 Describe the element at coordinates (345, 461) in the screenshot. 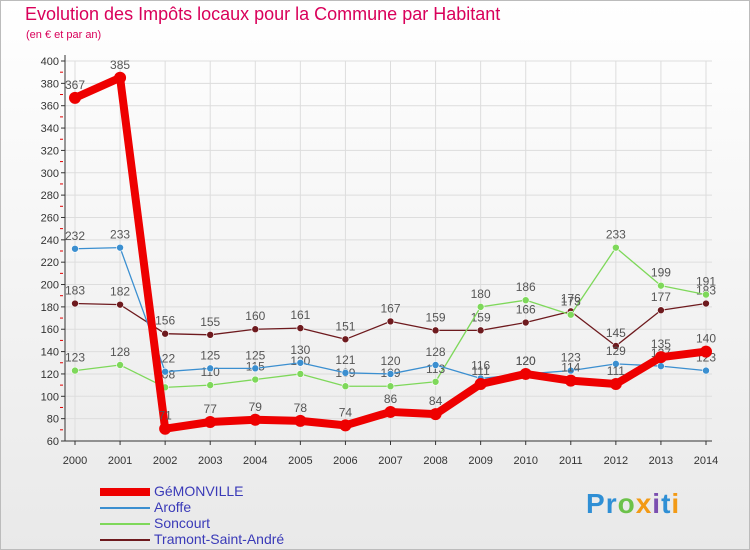

I see `x-tick-label: 2006` at that location.